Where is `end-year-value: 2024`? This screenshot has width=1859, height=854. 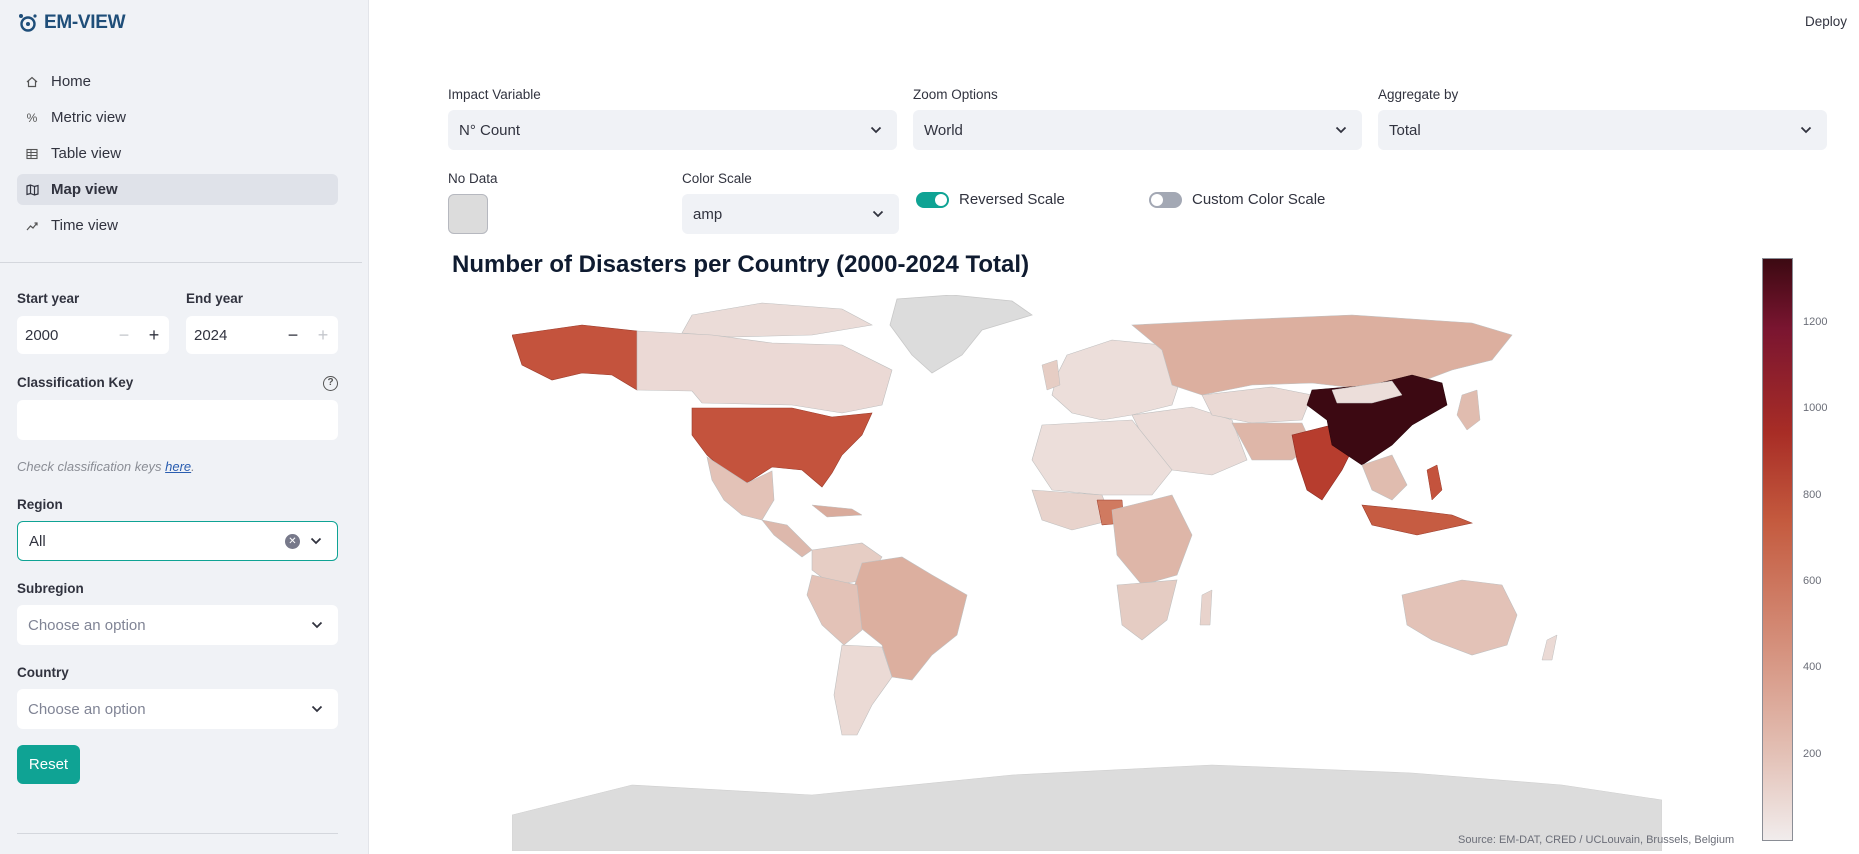 end-year-value: 2024 is located at coordinates (211, 335).